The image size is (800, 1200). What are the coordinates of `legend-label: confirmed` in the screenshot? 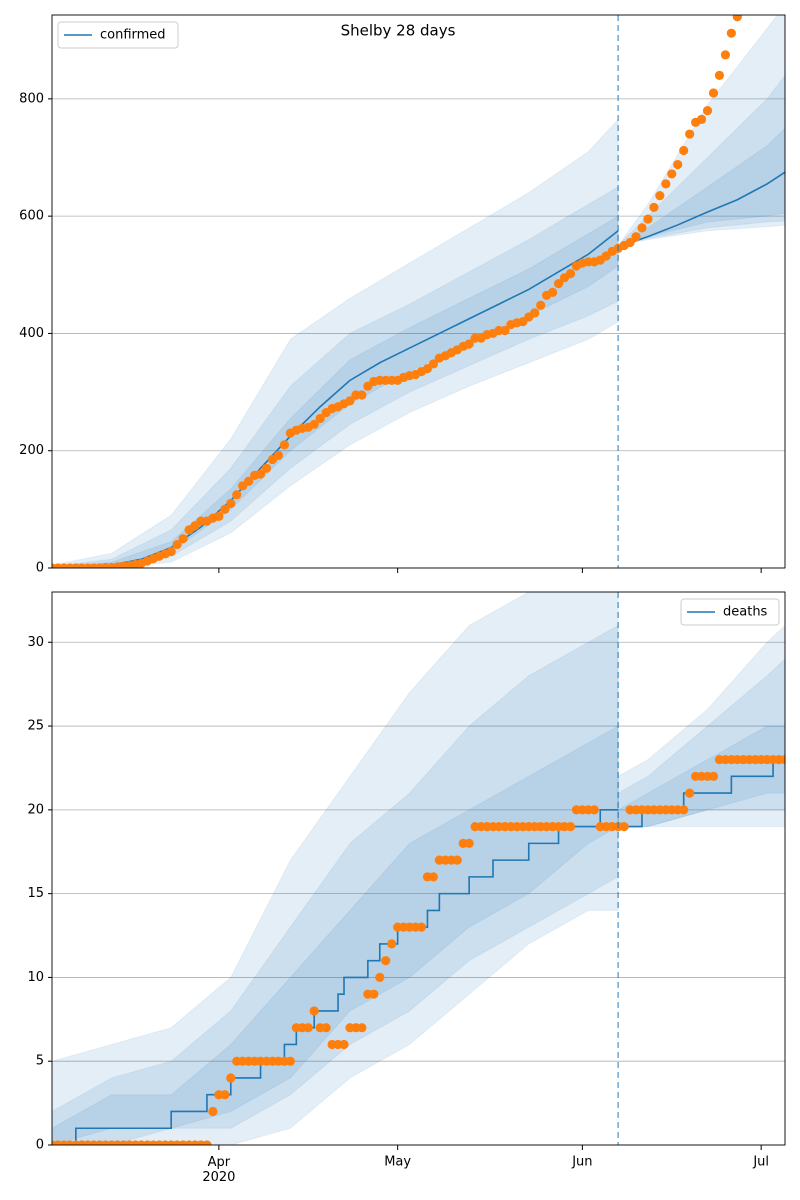 It's located at (133, 35).